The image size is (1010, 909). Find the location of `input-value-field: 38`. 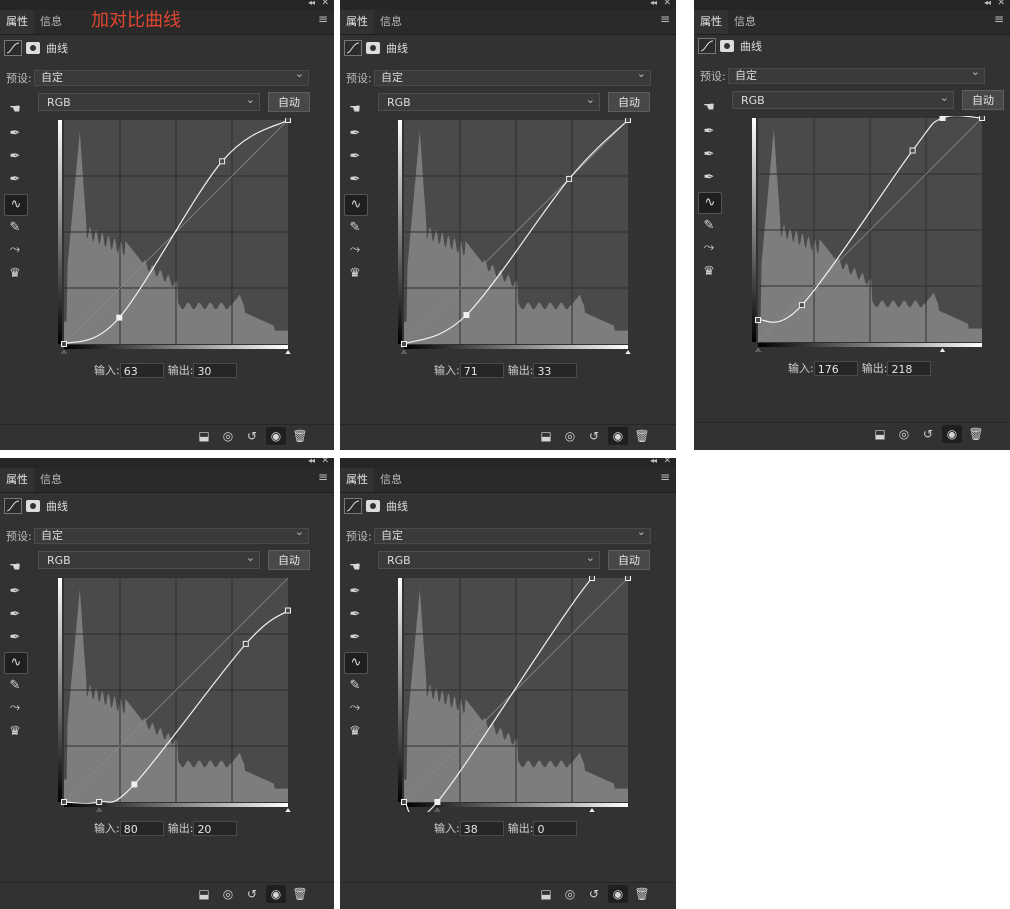

input-value-field: 38 is located at coordinates (481, 828).